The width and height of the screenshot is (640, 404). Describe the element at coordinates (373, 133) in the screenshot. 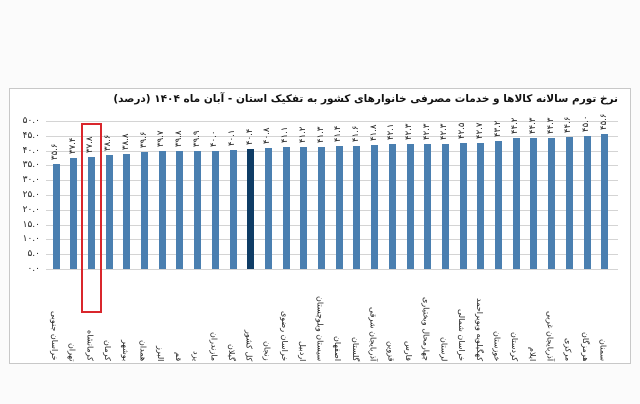

I see `value-label: ۴۱.۸` at that location.